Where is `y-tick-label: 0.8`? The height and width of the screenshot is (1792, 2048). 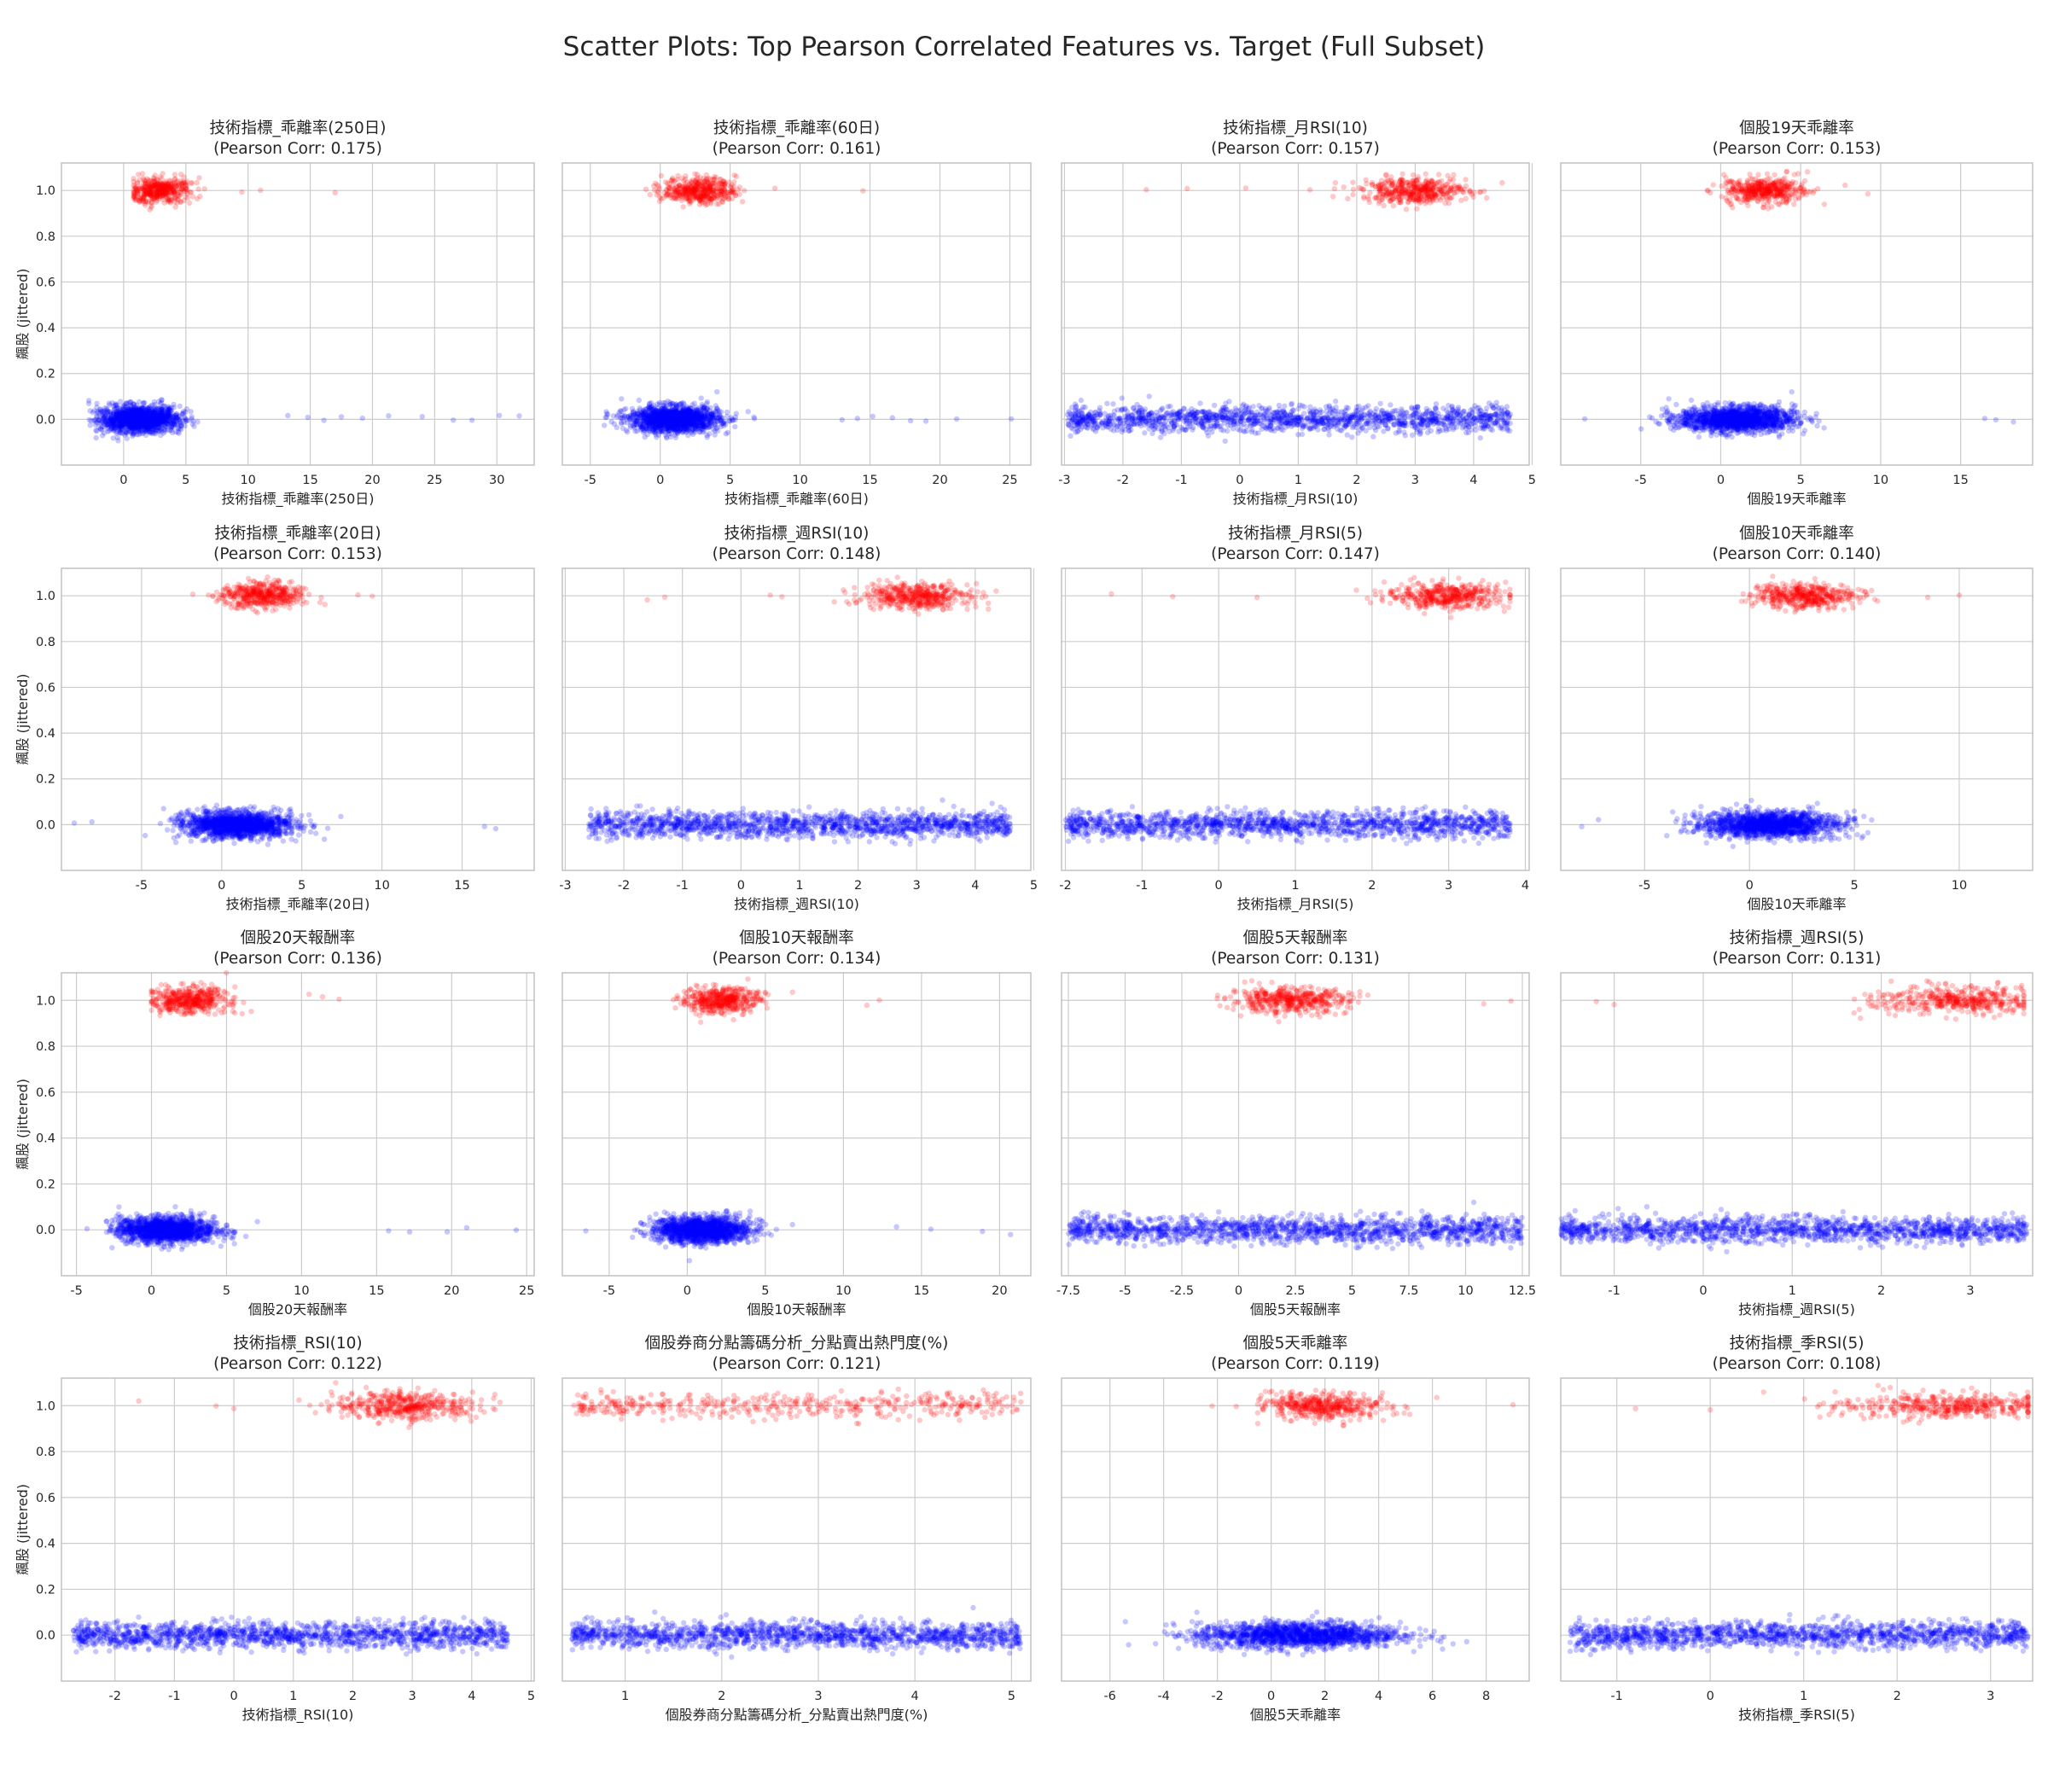 y-tick-label: 0.8 is located at coordinates (45, 237).